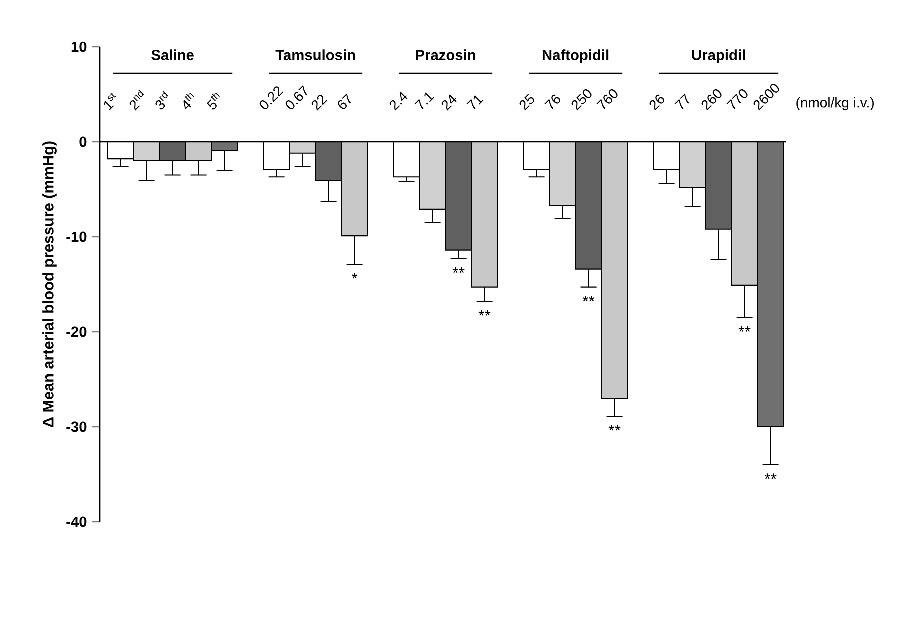 The height and width of the screenshot is (630, 921). Describe the element at coordinates (475, 103) in the screenshot. I see `x-tick-label: 71` at that location.